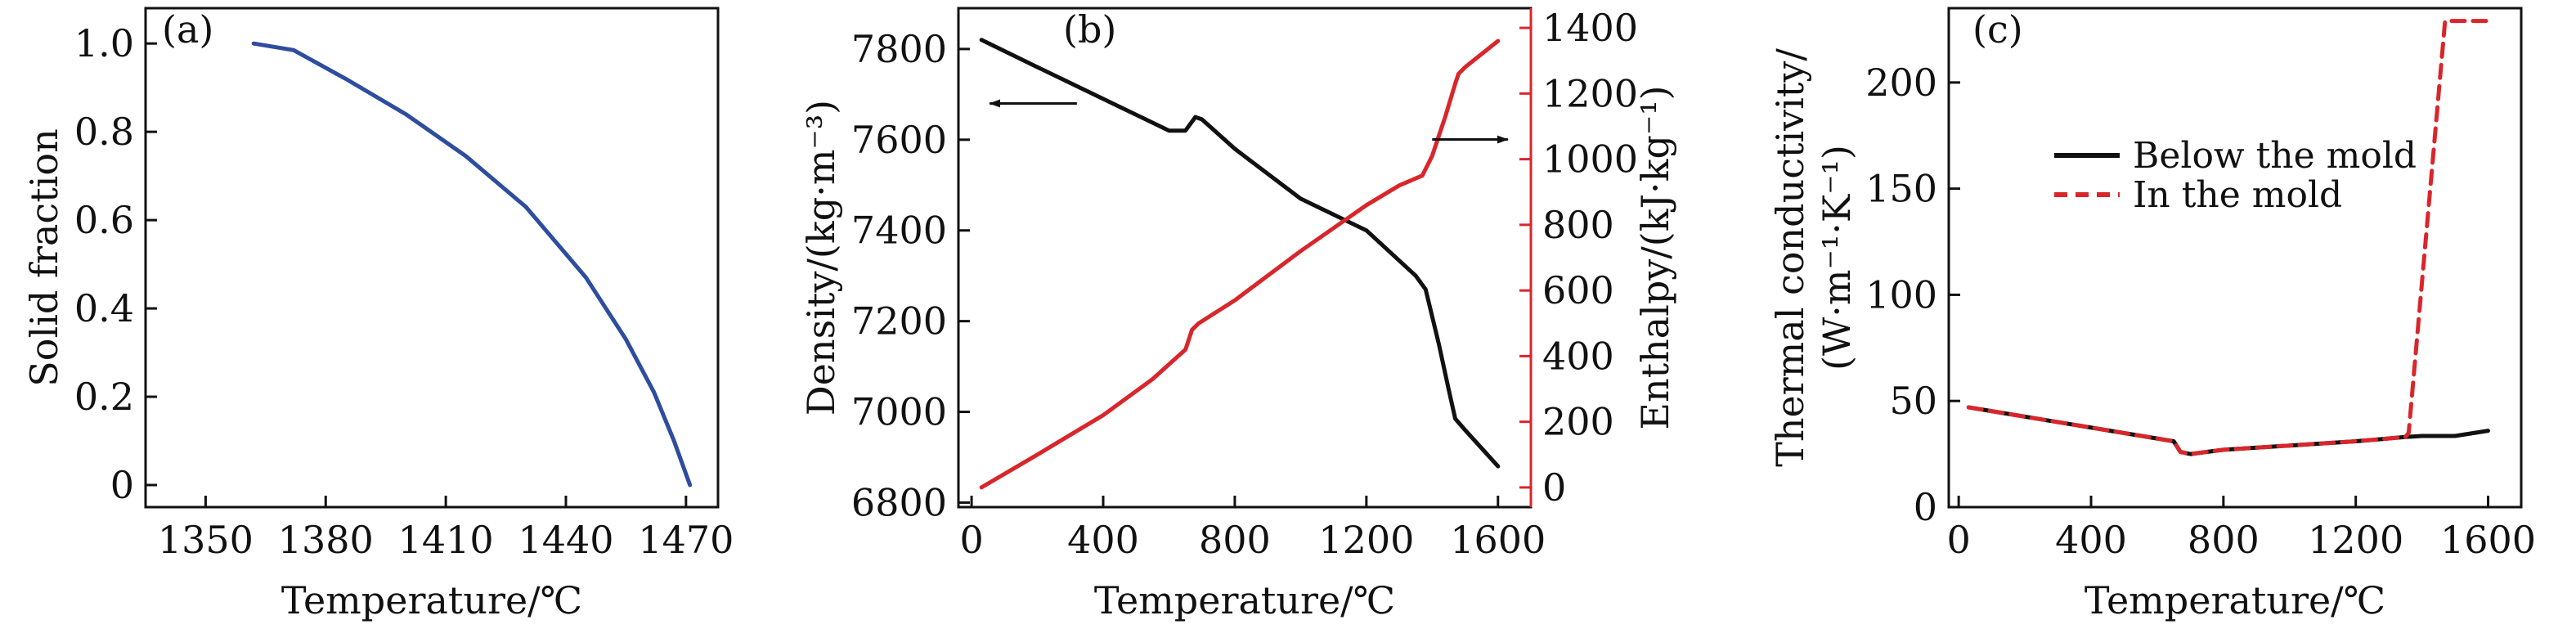 Image resolution: width=2576 pixels, height=629 pixels. I want to click on panel-b-series, so click(1240, 264).